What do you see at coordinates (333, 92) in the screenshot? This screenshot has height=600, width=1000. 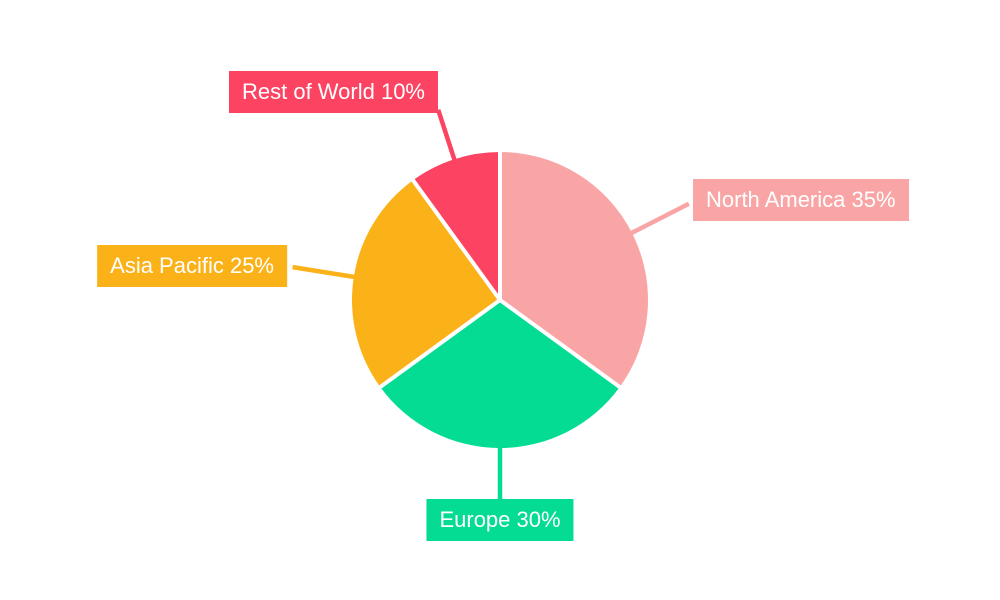 I see `pie-label-rest-of-world: Rest of World 10%` at bounding box center [333, 92].